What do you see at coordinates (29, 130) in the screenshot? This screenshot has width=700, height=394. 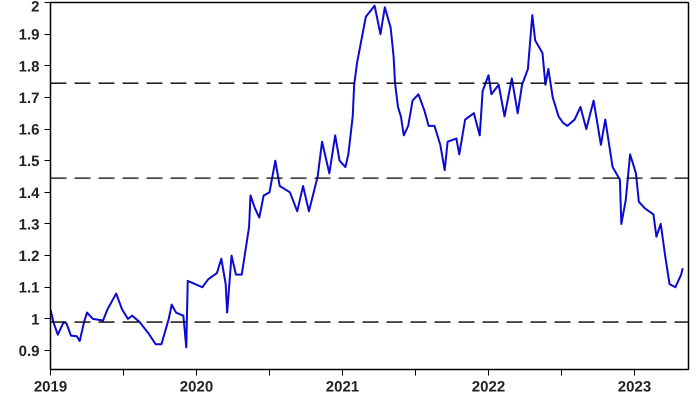 I see `y-tick-label: 1.6` at bounding box center [29, 130].